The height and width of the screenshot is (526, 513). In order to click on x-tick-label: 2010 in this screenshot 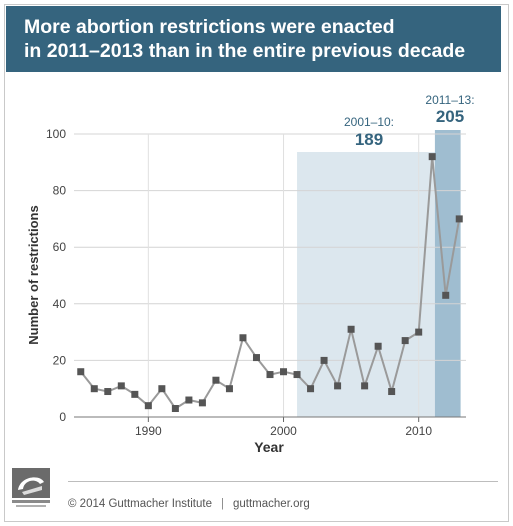, I will do `click(418, 431)`.